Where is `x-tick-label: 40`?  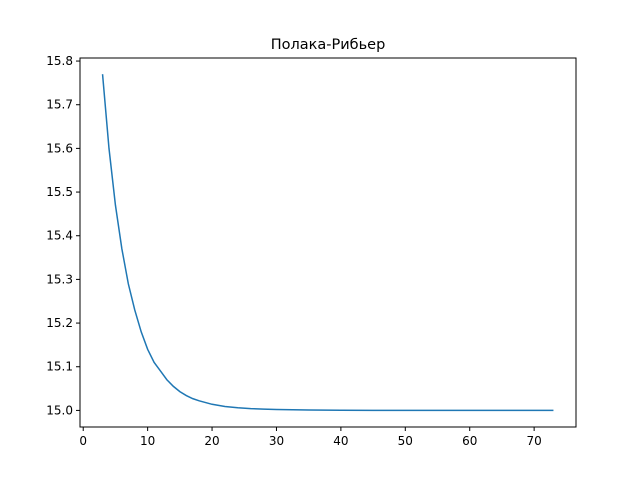 x-tick-label: 40 is located at coordinates (340, 441).